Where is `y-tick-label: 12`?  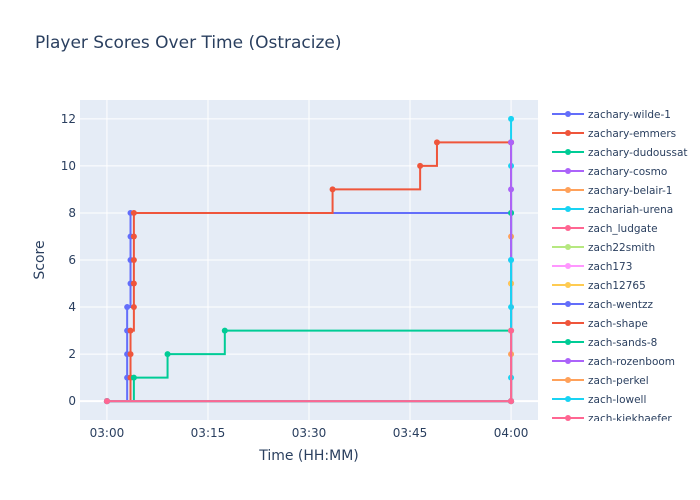
y-tick-label: 12 is located at coordinates (68, 119).